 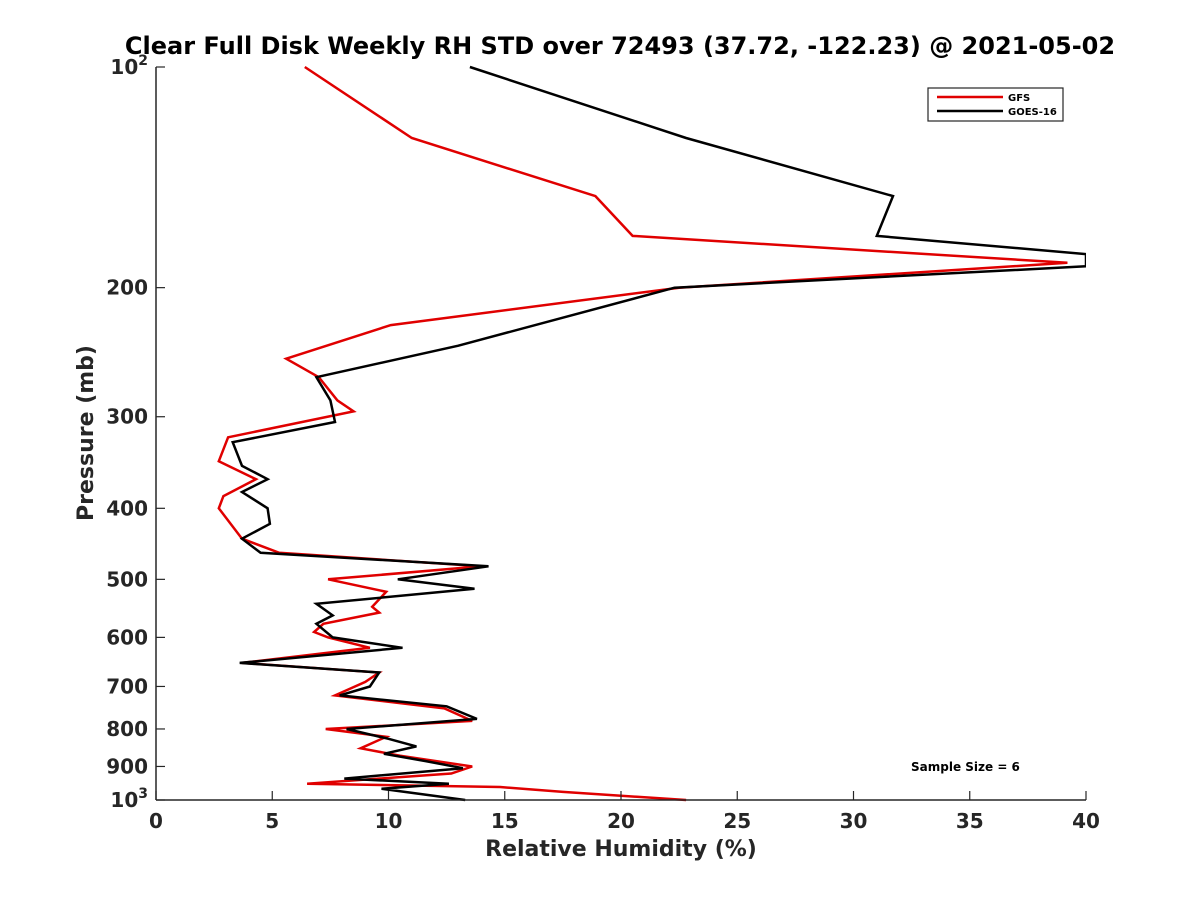 I want to click on legend: GFS GOES-16, so click(x=995, y=104).